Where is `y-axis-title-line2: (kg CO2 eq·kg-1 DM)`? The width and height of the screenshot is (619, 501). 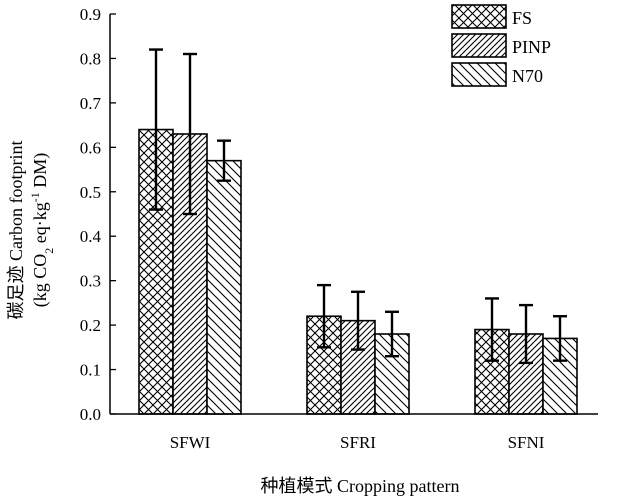
y-axis-title-line2: (kg CO2 eq·kg-1 DM) is located at coordinates (42, 230).